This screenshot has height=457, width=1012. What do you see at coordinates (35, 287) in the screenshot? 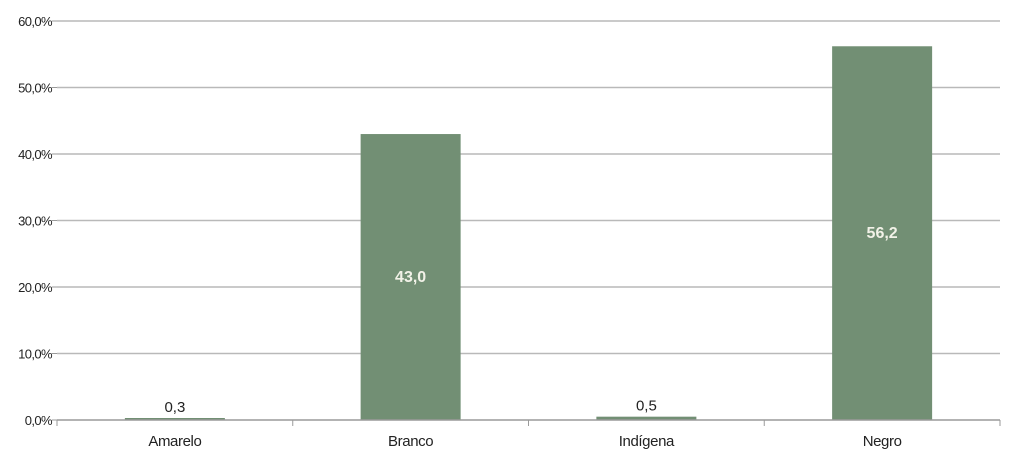
I see `y-tick-label: 20,0%` at bounding box center [35, 287].